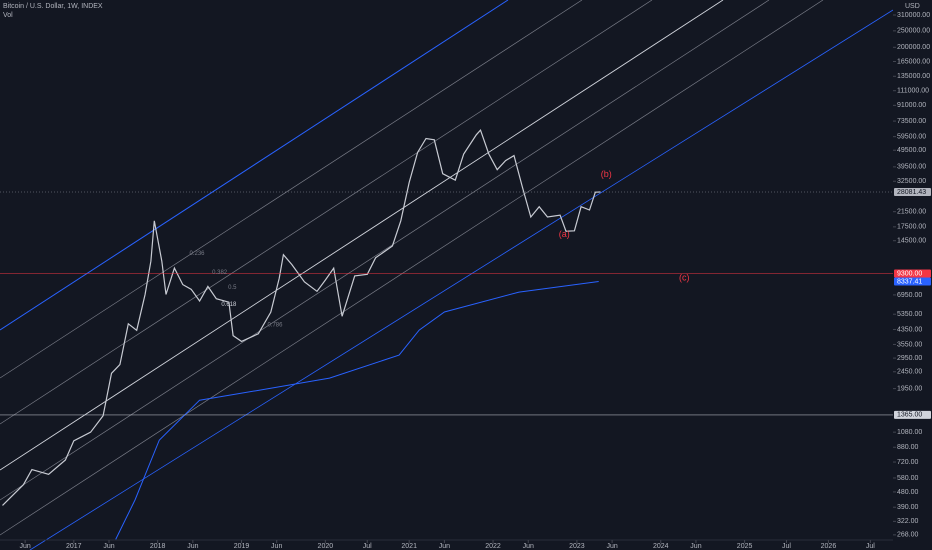  I want to click on y-tick-label: 49500.00, so click(911, 150).